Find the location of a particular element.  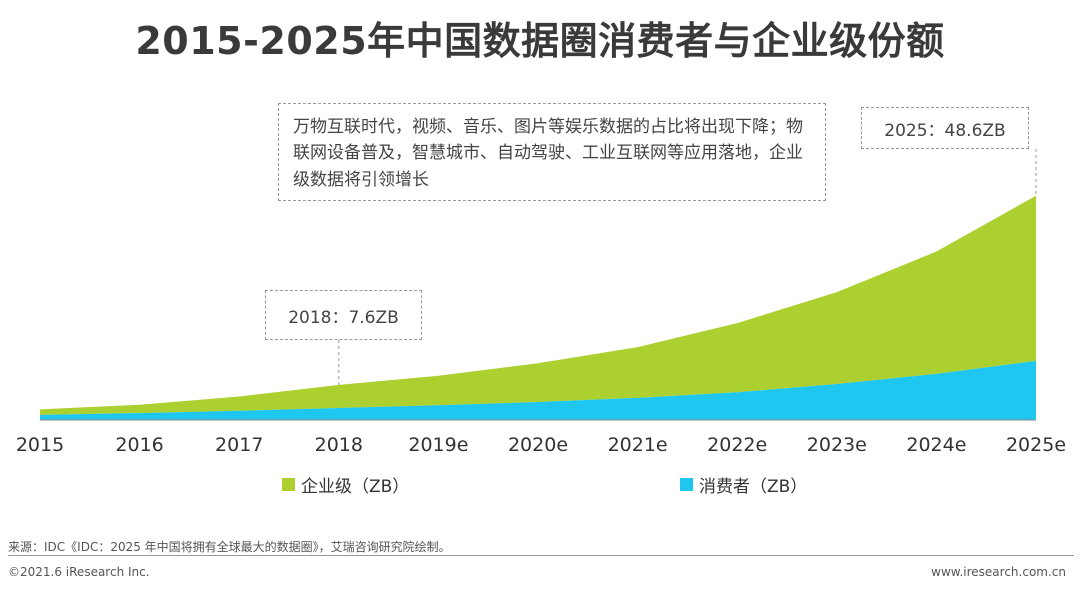

website: www.iresearch.com.cn is located at coordinates (998, 572).